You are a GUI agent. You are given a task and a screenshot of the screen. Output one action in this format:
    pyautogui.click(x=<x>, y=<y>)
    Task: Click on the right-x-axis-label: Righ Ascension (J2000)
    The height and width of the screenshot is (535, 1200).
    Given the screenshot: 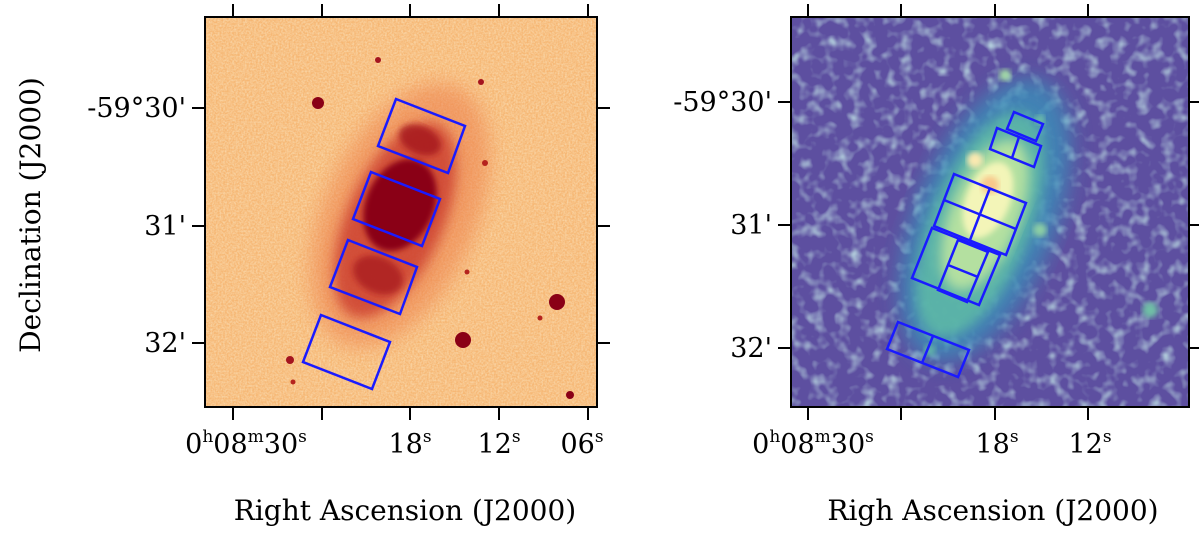 What is the action you would take?
    pyautogui.click(x=992, y=510)
    